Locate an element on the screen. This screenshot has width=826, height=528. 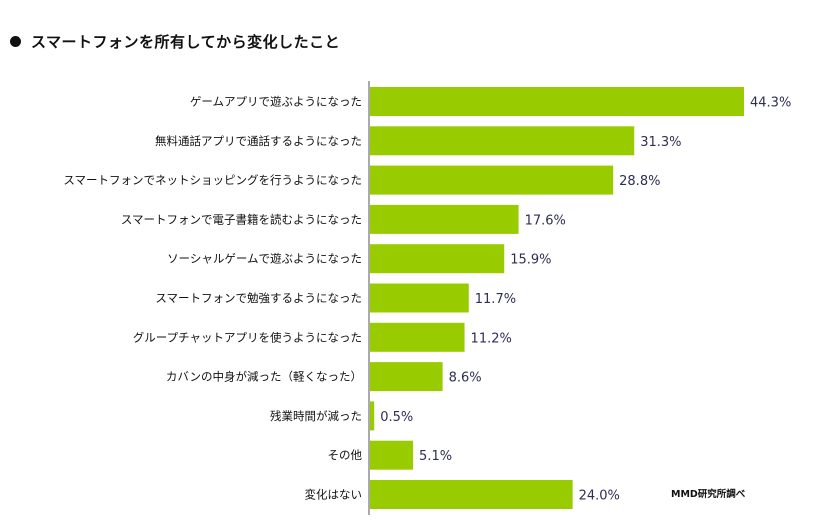
value-label: 11.2% is located at coordinates (491, 338).